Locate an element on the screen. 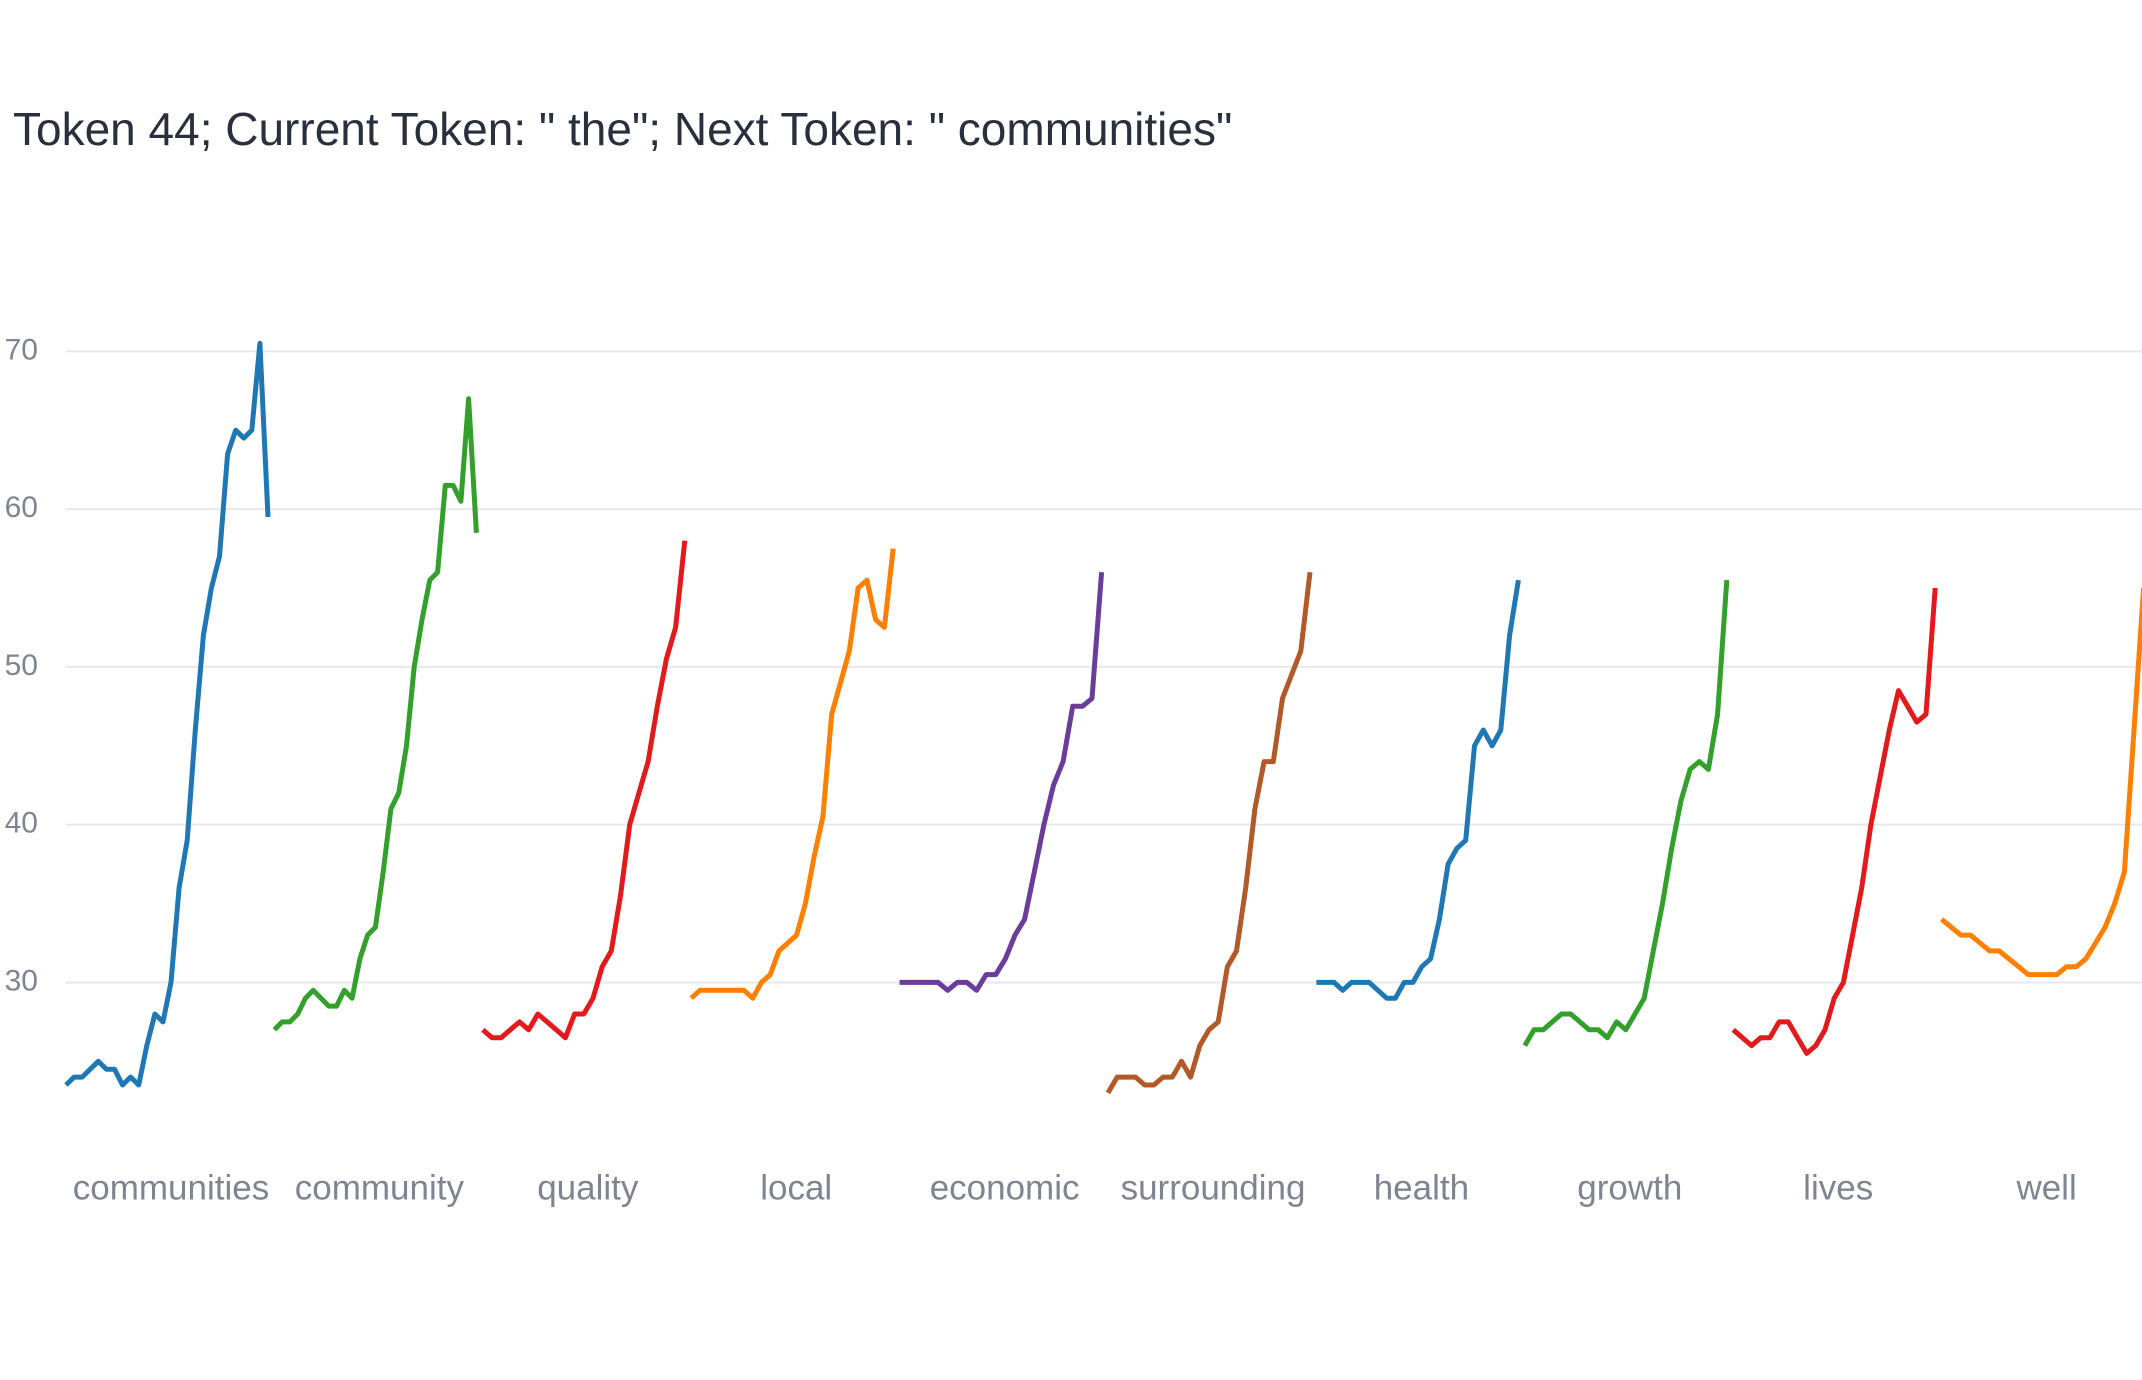 This screenshot has height=1380, width=2142. y-tick-label: 50 is located at coordinates (21, 665).